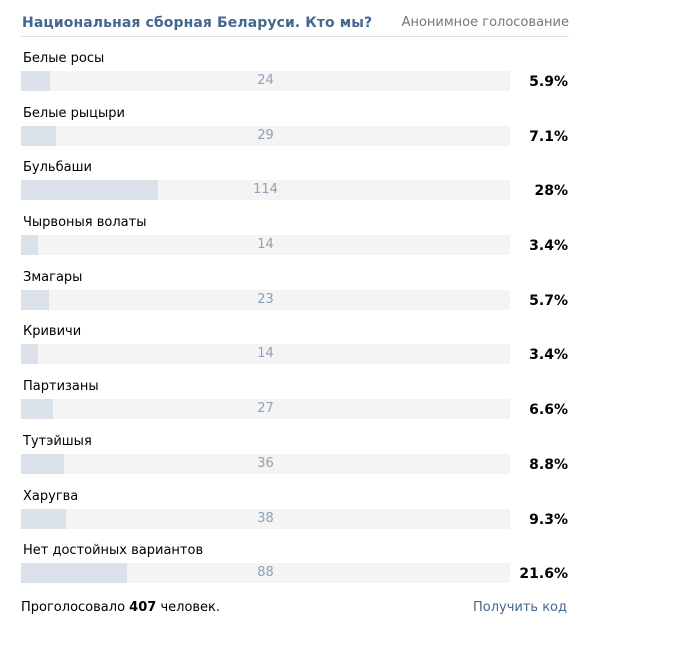 The width and height of the screenshot is (700, 650). I want to click on poll-option: Змагары 23 5.7%, so click(295, 297).